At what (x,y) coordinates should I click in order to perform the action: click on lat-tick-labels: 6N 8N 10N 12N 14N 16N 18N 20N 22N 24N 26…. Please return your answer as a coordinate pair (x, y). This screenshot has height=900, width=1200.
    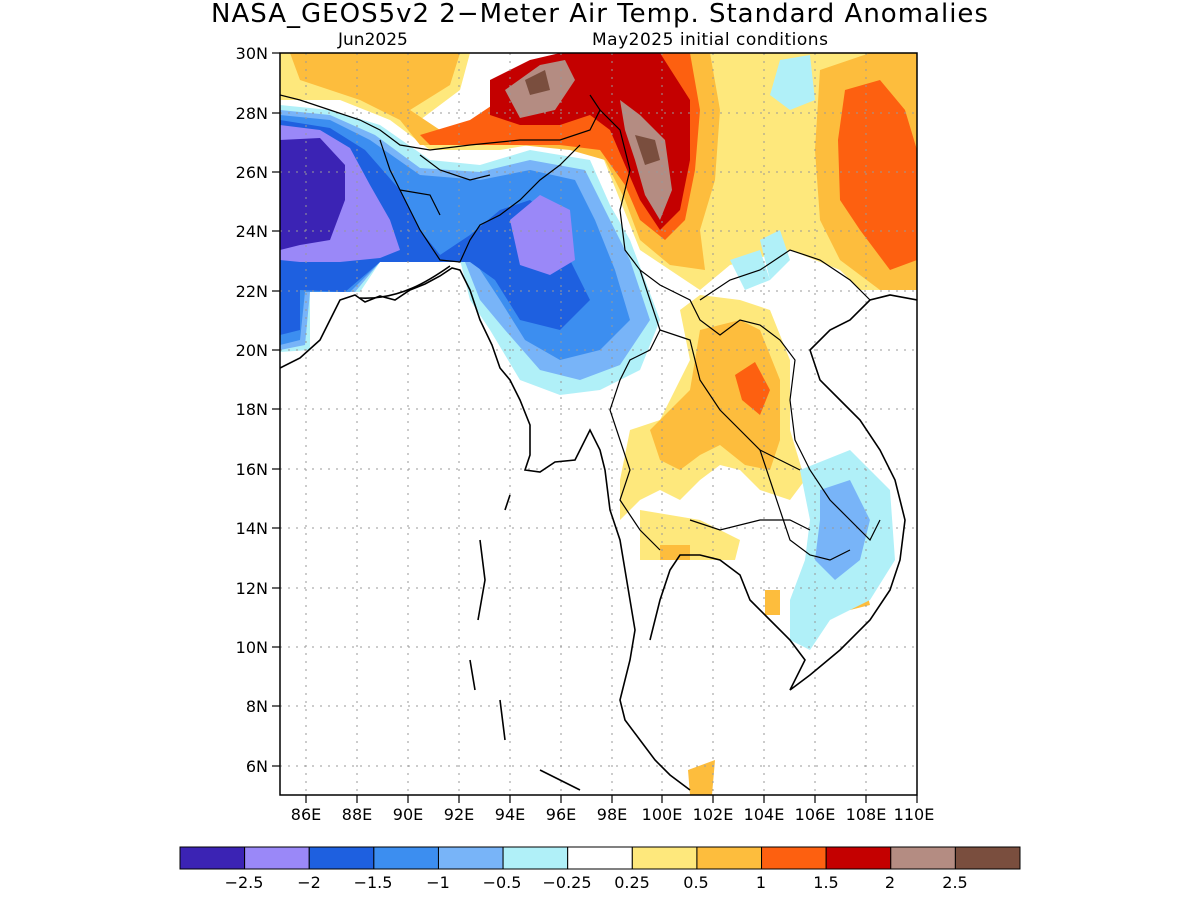
    Looking at the image, I should click on (252, 410).